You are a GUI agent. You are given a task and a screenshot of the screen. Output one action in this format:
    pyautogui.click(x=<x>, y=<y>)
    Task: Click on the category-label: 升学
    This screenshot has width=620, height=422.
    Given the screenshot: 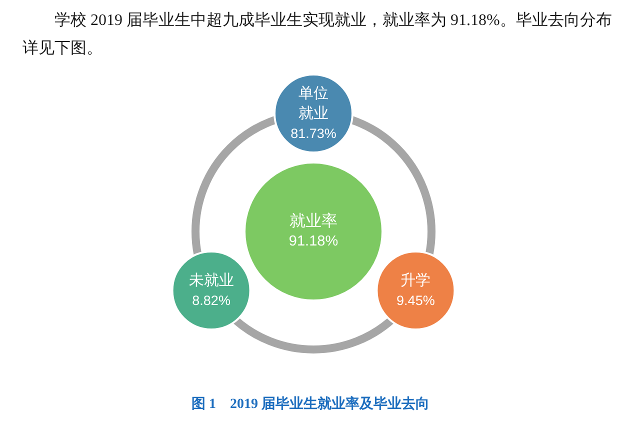 What is the action you would take?
    pyautogui.click(x=415, y=280)
    